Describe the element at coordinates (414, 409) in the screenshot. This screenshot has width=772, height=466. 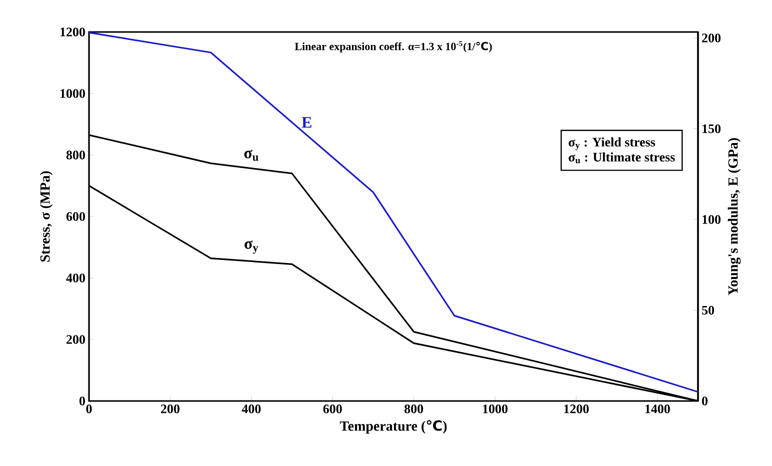
I see `x-tick-label: 800` at that location.